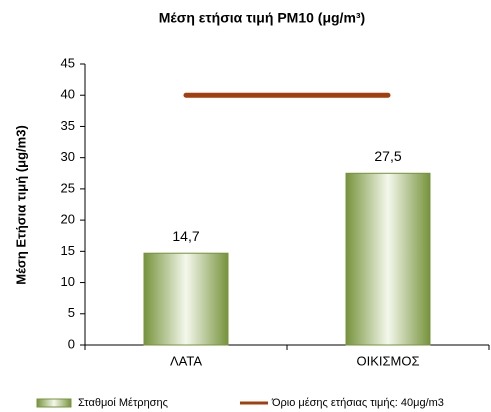 Image resolution: width=491 pixels, height=412 pixels. Describe the element at coordinates (387, 156) in the screenshot. I see `data-label: 27,5` at that location.